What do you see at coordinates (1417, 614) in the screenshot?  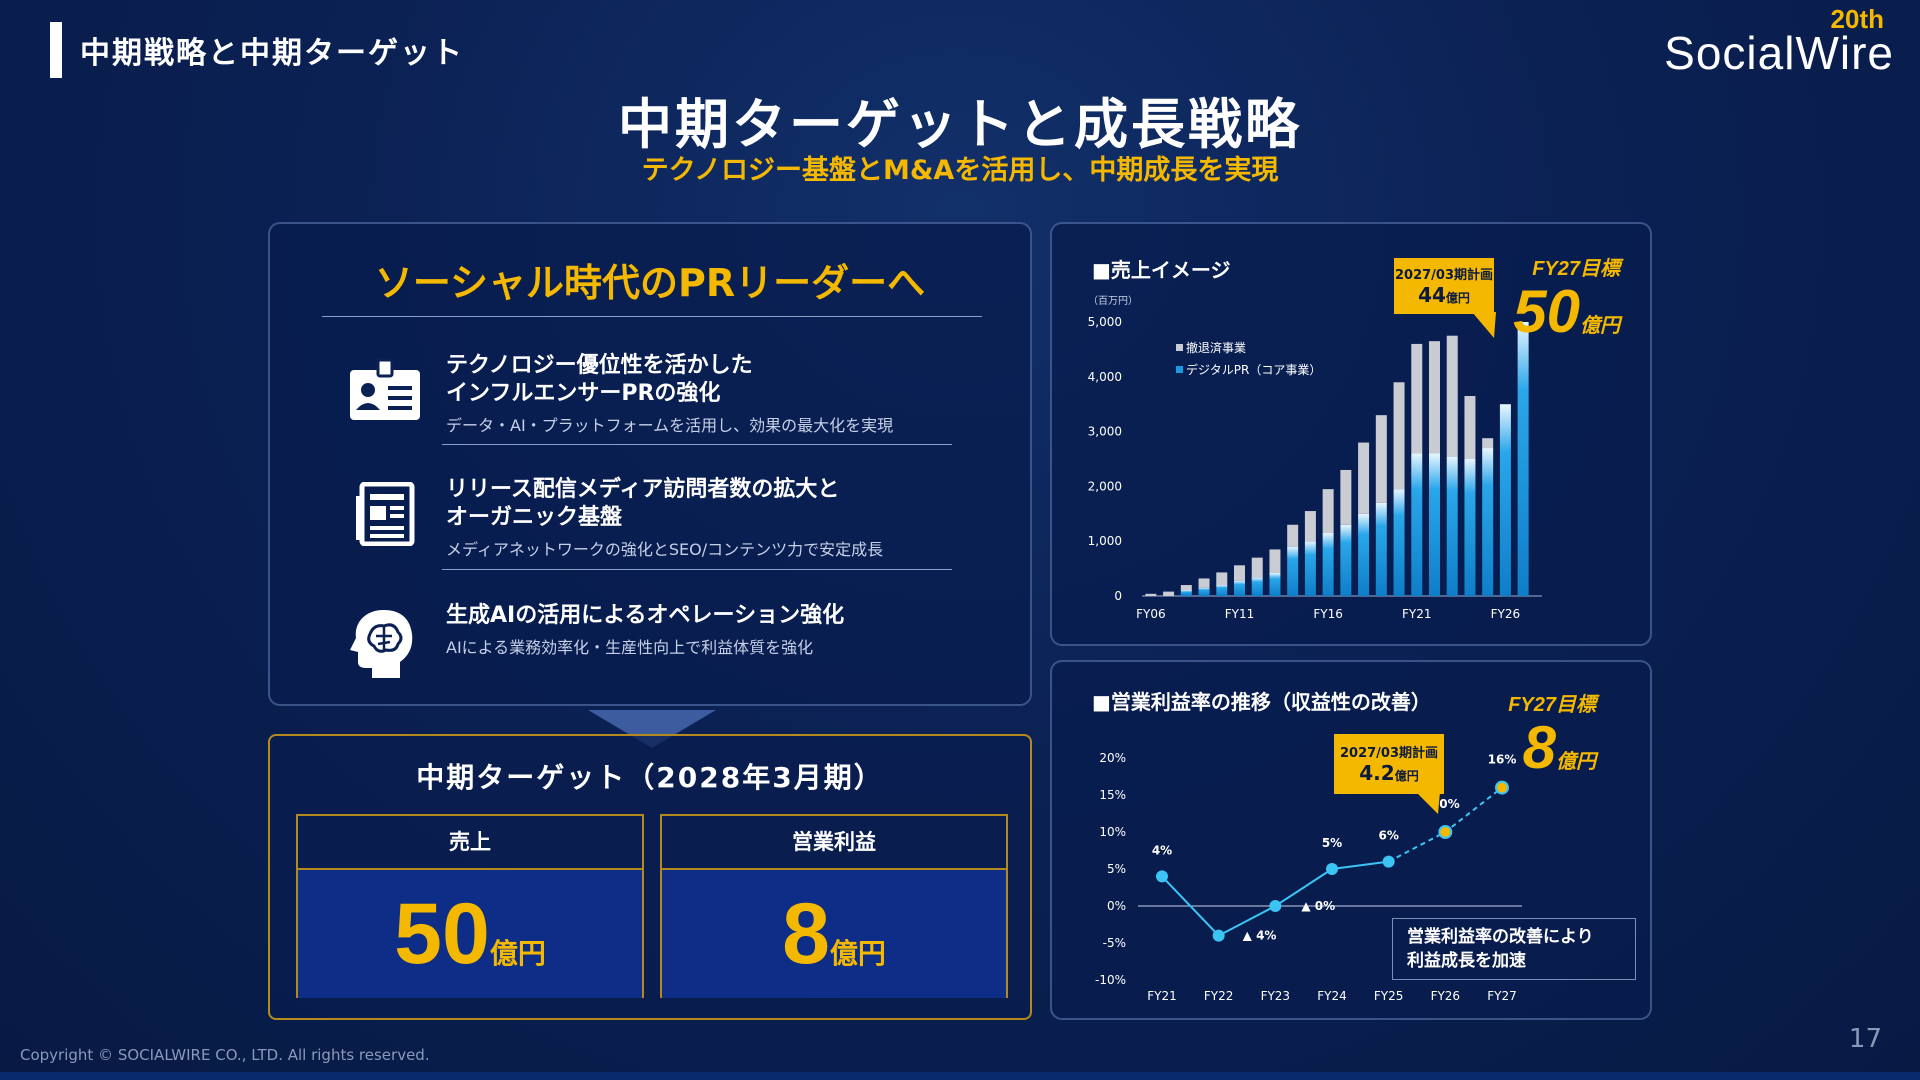 I see `x-tick-label: FY21` at bounding box center [1417, 614].